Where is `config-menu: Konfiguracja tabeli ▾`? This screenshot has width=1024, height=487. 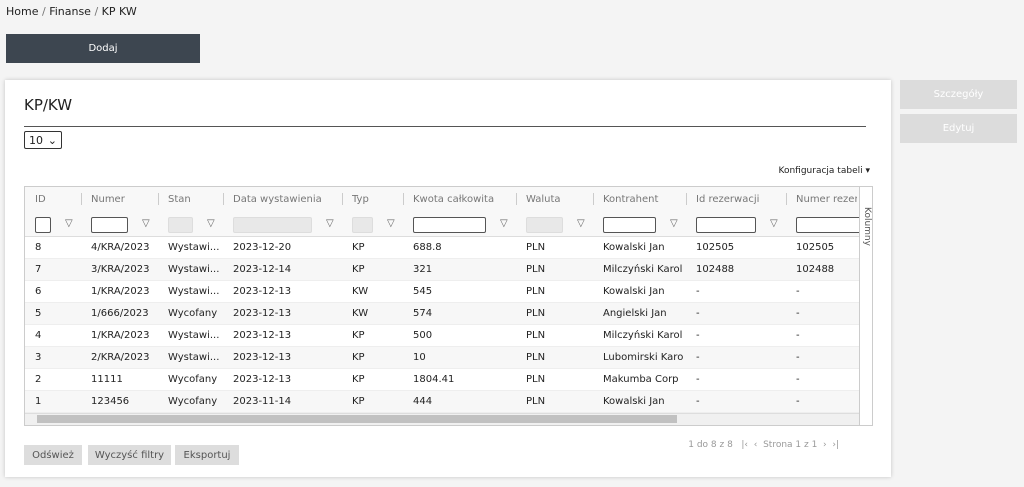 config-menu: Konfiguracja tabeli ▾ is located at coordinates (824, 171).